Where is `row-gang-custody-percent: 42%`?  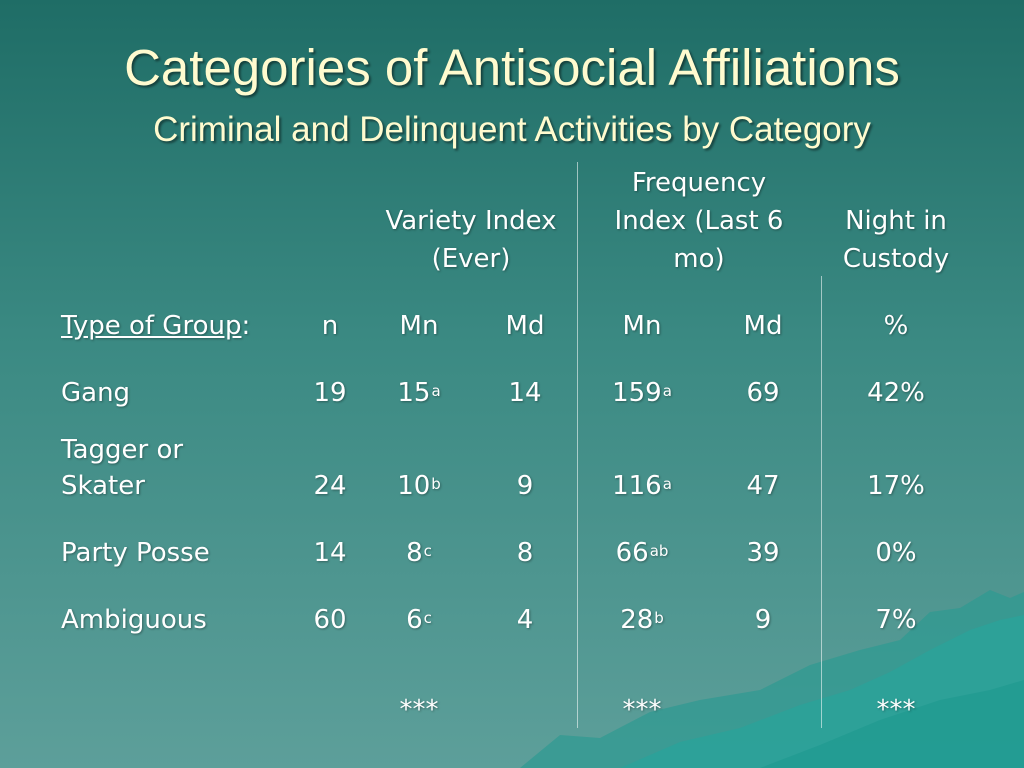
row-gang-custody-percent: 42% is located at coordinates (896, 393).